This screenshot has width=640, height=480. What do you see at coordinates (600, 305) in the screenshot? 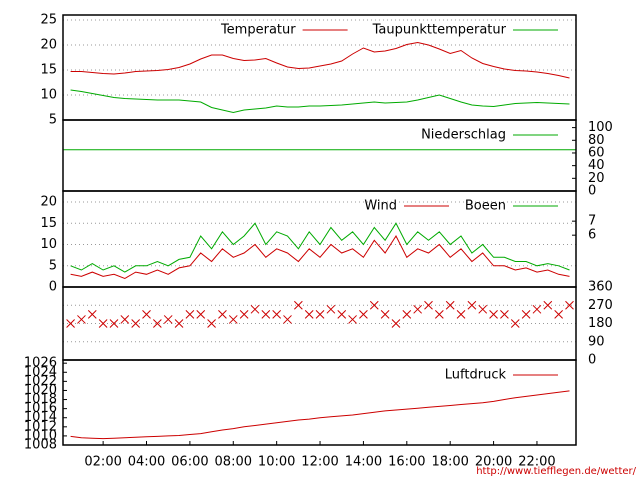
I see `y-tick-label: 270` at bounding box center [600, 305].